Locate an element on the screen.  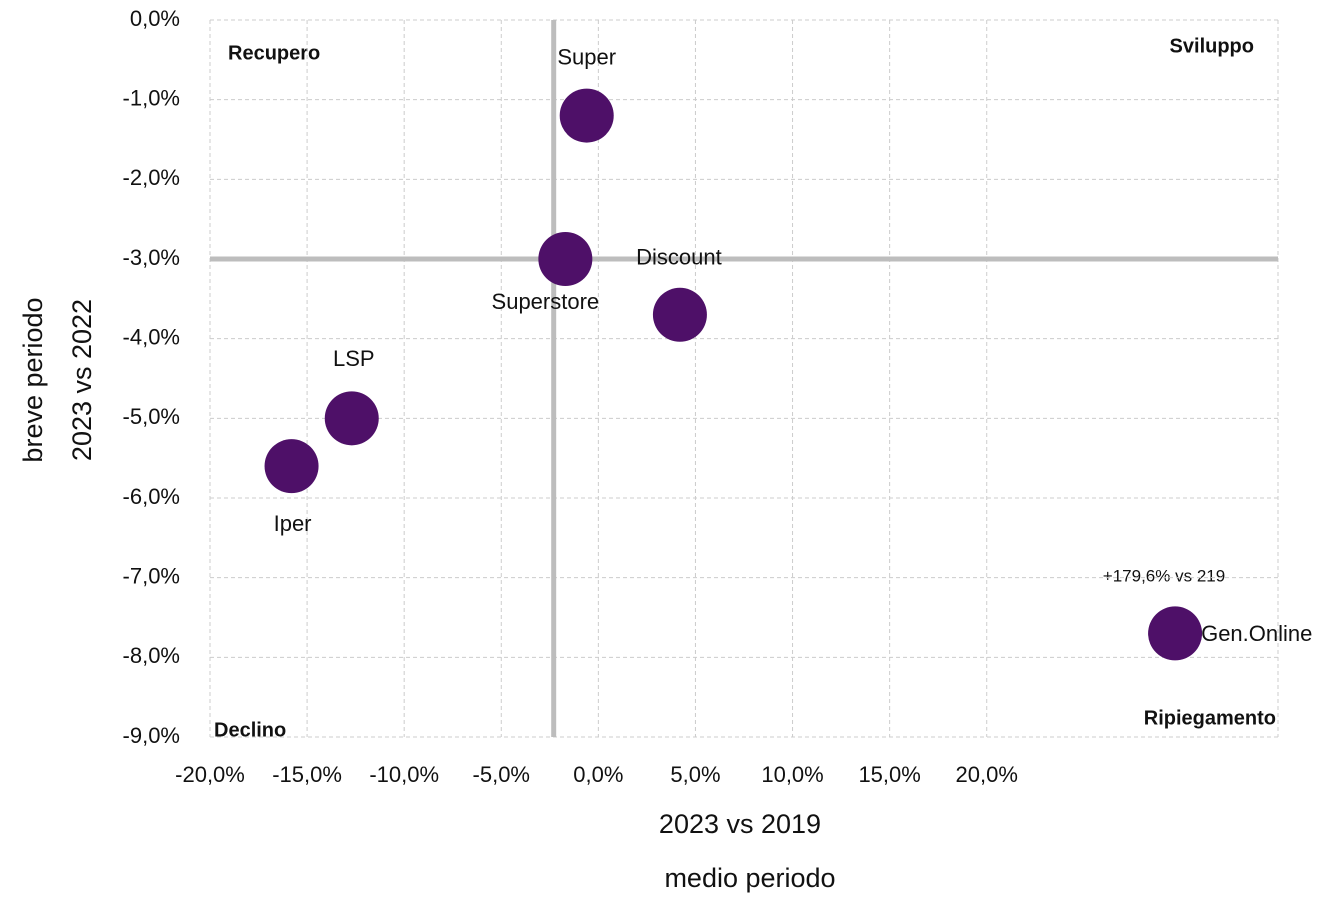
point-label: Superstore is located at coordinates (546, 301).